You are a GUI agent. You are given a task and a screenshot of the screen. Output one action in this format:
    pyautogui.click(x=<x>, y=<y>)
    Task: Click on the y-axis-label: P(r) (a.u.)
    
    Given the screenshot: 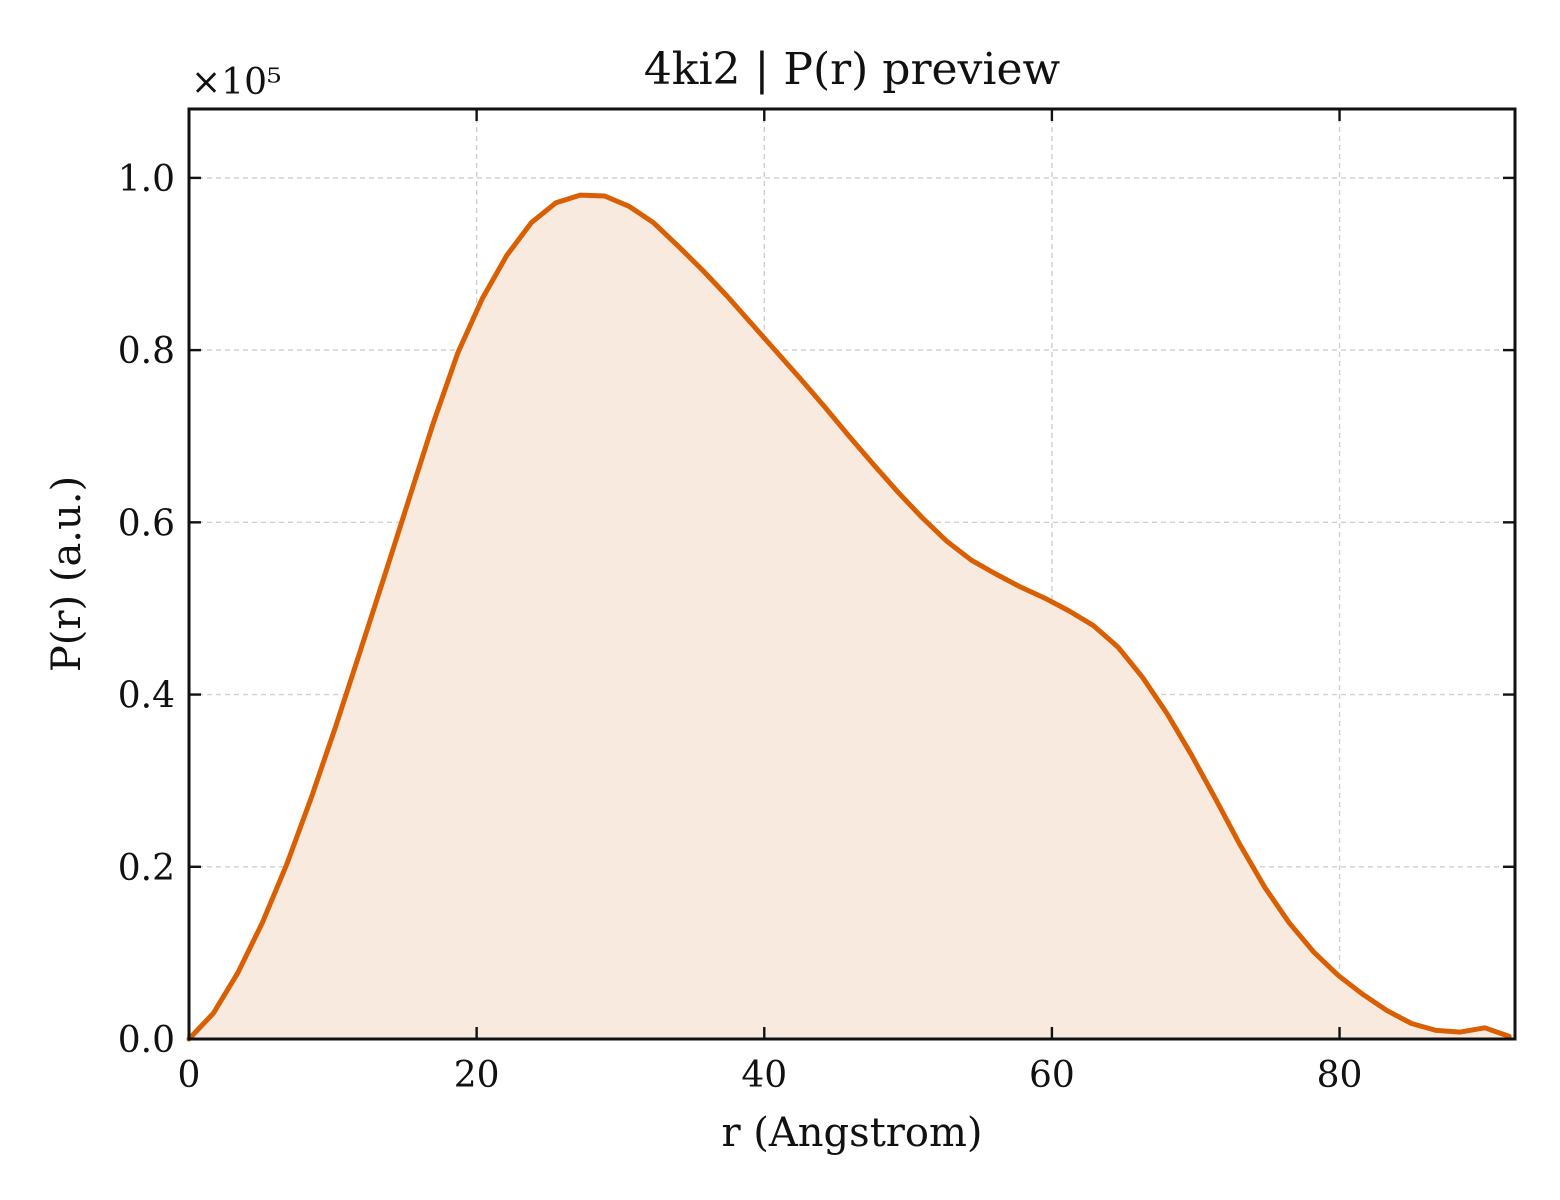 What is the action you would take?
    pyautogui.click(x=67, y=574)
    